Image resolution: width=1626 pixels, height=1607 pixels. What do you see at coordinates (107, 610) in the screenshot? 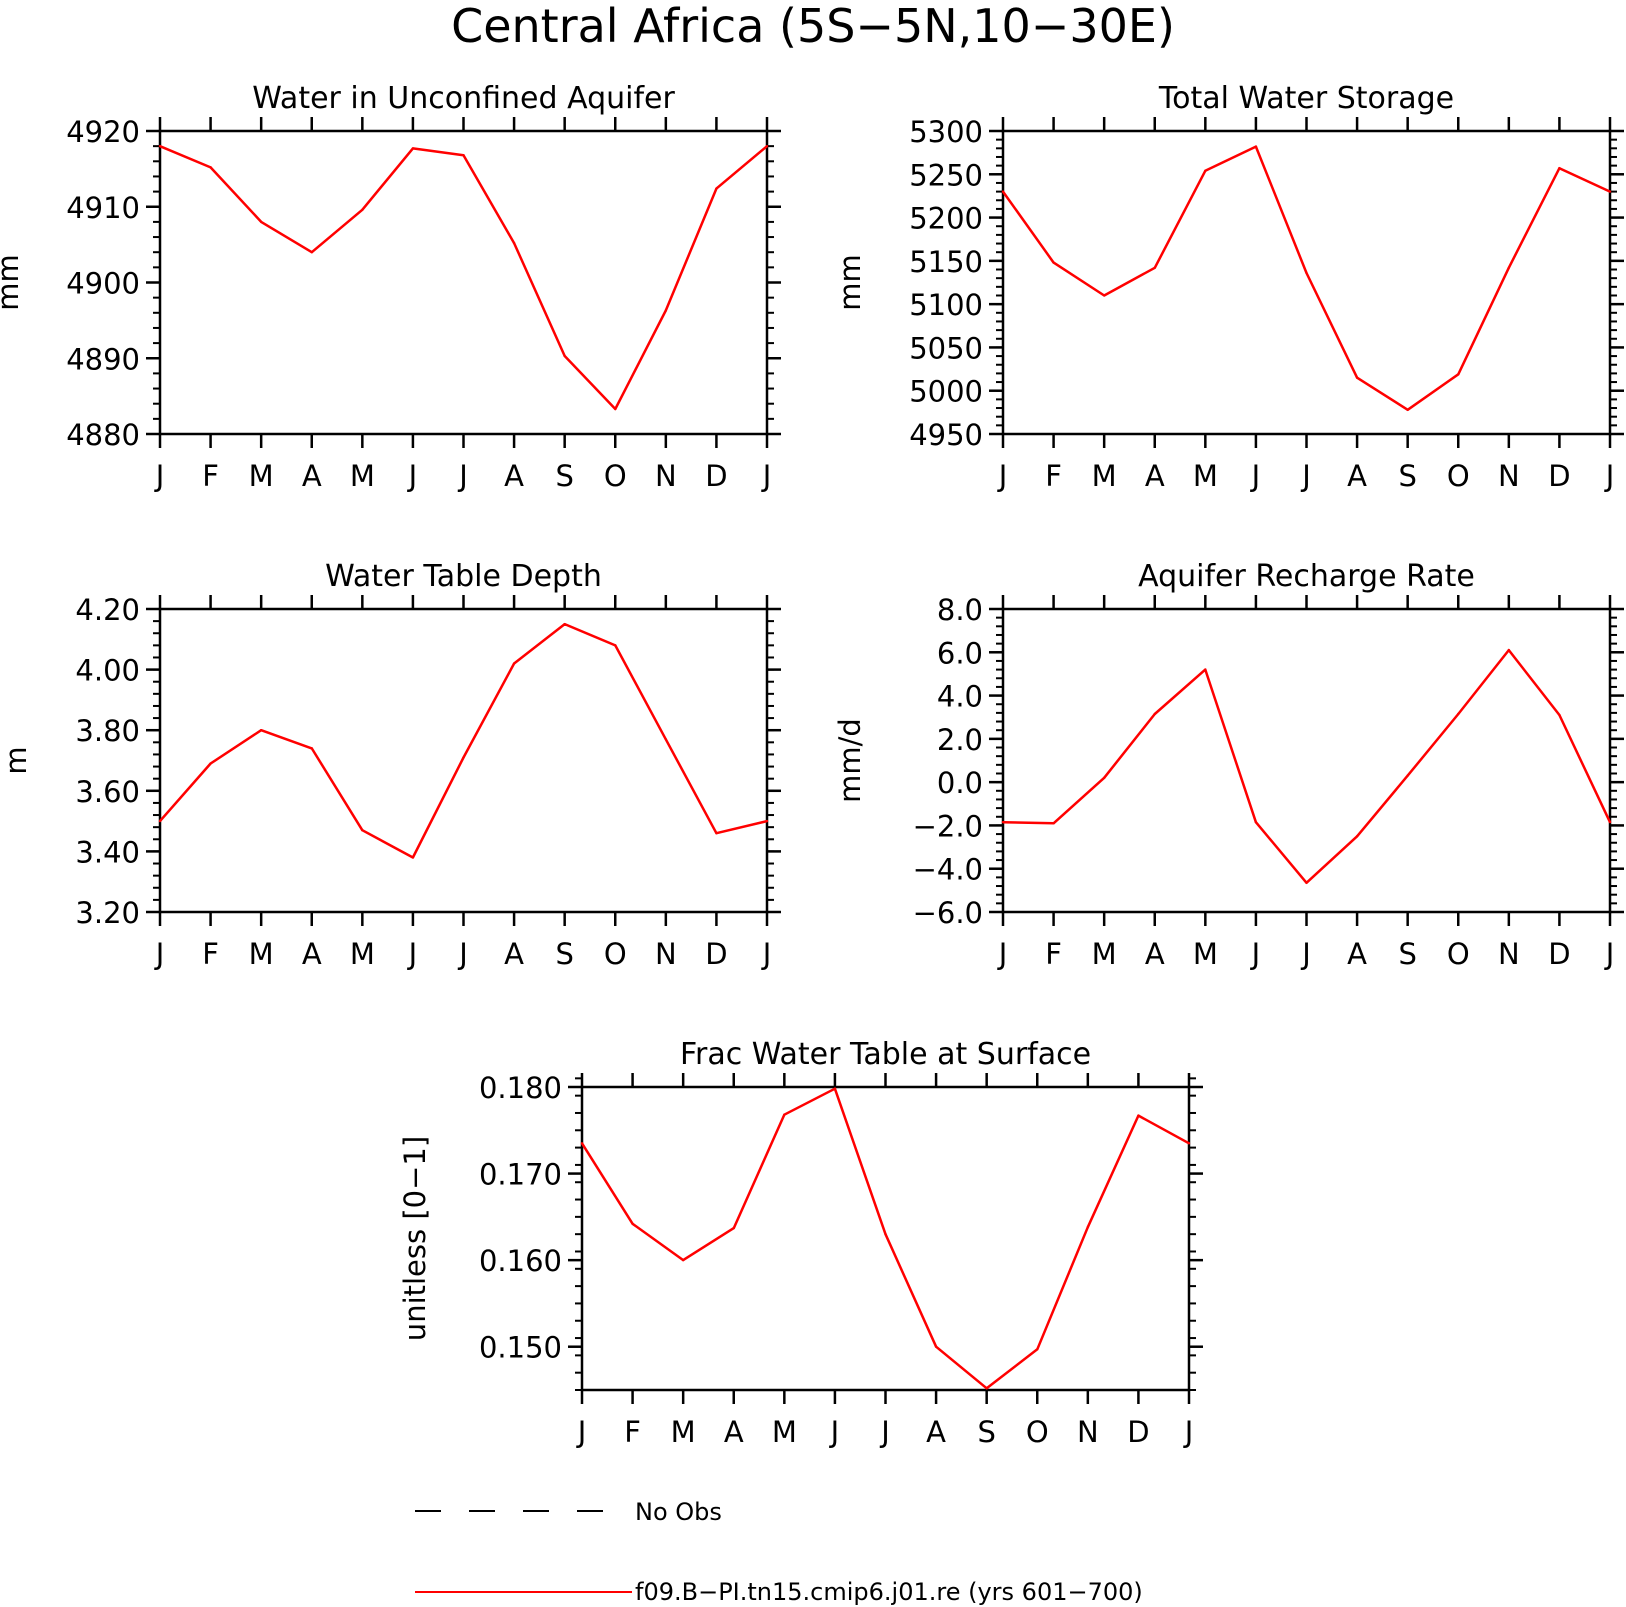
I see `y-tick-label: 4.20` at bounding box center [107, 610].